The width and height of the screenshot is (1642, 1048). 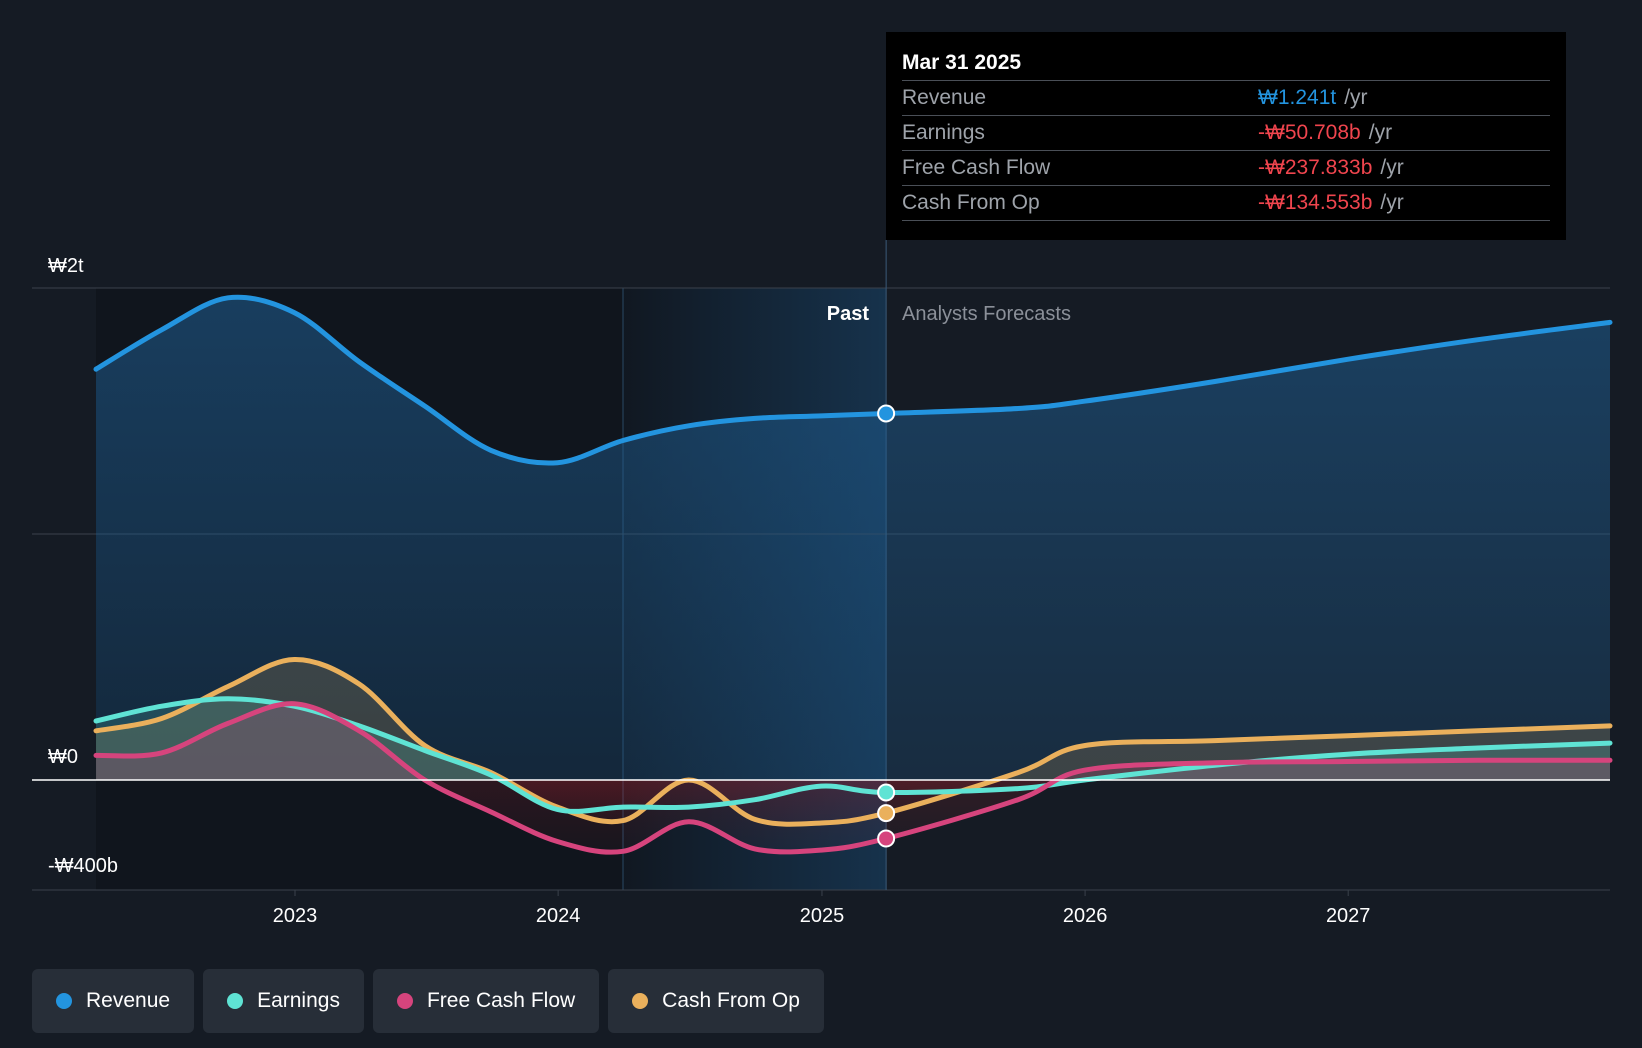 What do you see at coordinates (1226, 203) in the screenshot?
I see `tooltip-row-cfo: Cash From Op -₩134.553b /yr` at bounding box center [1226, 203].